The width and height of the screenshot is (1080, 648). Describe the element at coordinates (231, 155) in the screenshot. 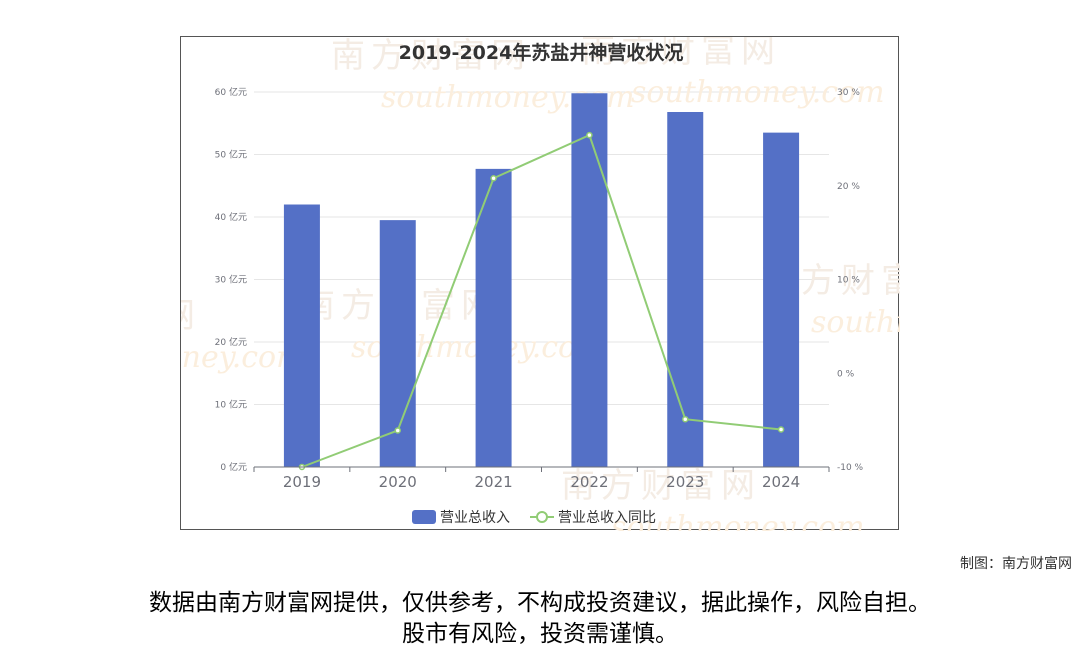

I see `y-left-tick-label: 50 亿元` at that location.